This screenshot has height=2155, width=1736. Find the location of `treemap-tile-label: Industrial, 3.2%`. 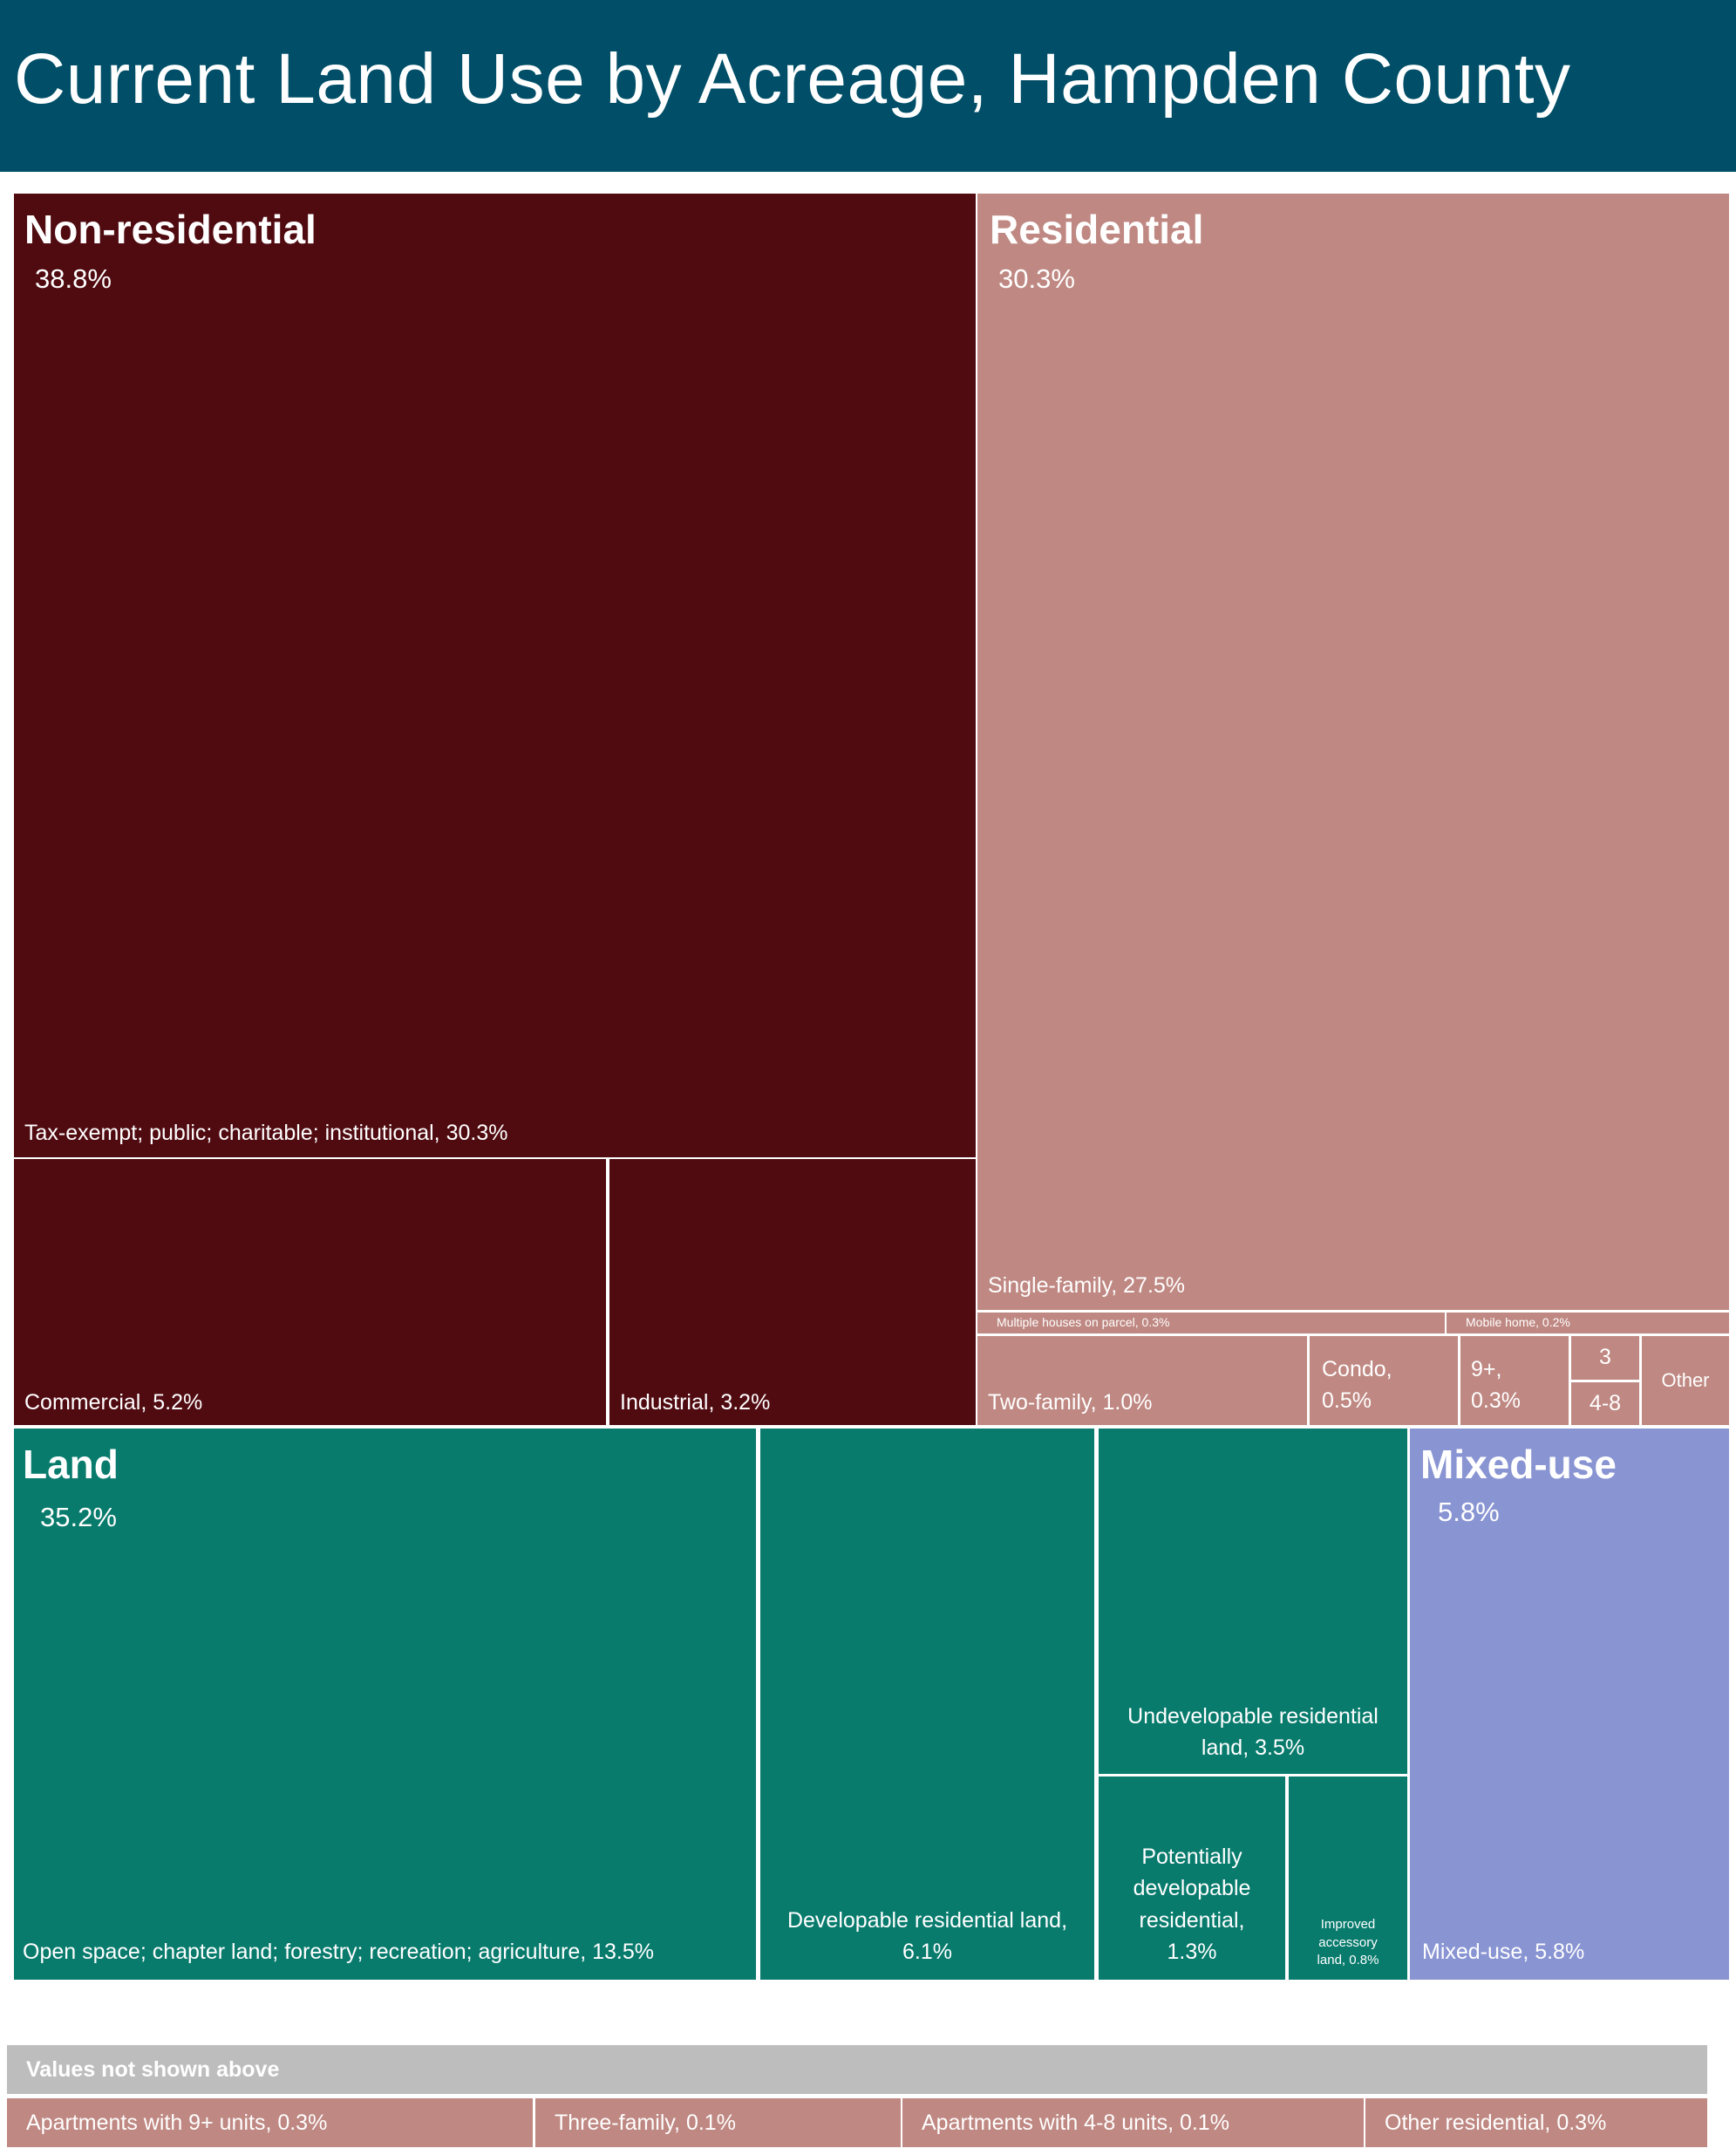

treemap-tile-label: Industrial, 3.2% is located at coordinates (696, 1402).